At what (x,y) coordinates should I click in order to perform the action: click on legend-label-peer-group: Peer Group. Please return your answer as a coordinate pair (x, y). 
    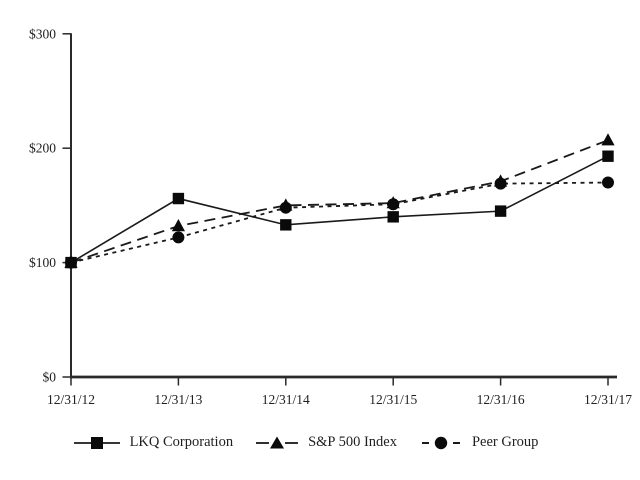
    Looking at the image, I should click on (505, 442).